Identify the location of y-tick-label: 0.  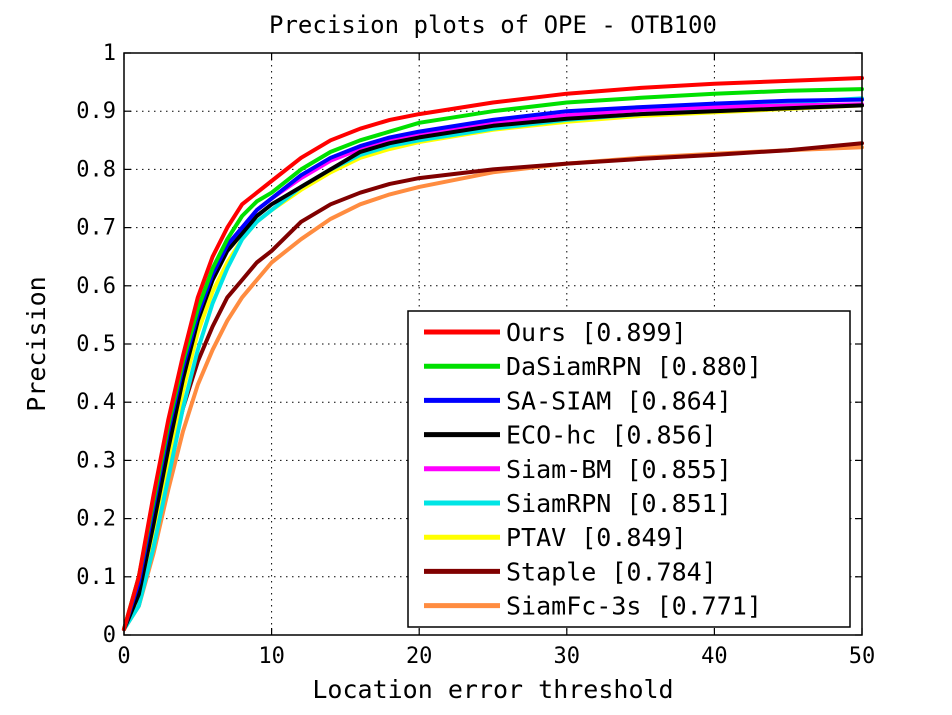
(109, 635).